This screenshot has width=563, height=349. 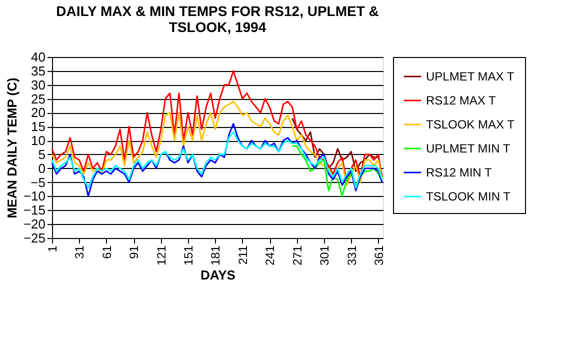 What do you see at coordinates (38, 57) in the screenshot?
I see `y-tick-label: 40` at bounding box center [38, 57].